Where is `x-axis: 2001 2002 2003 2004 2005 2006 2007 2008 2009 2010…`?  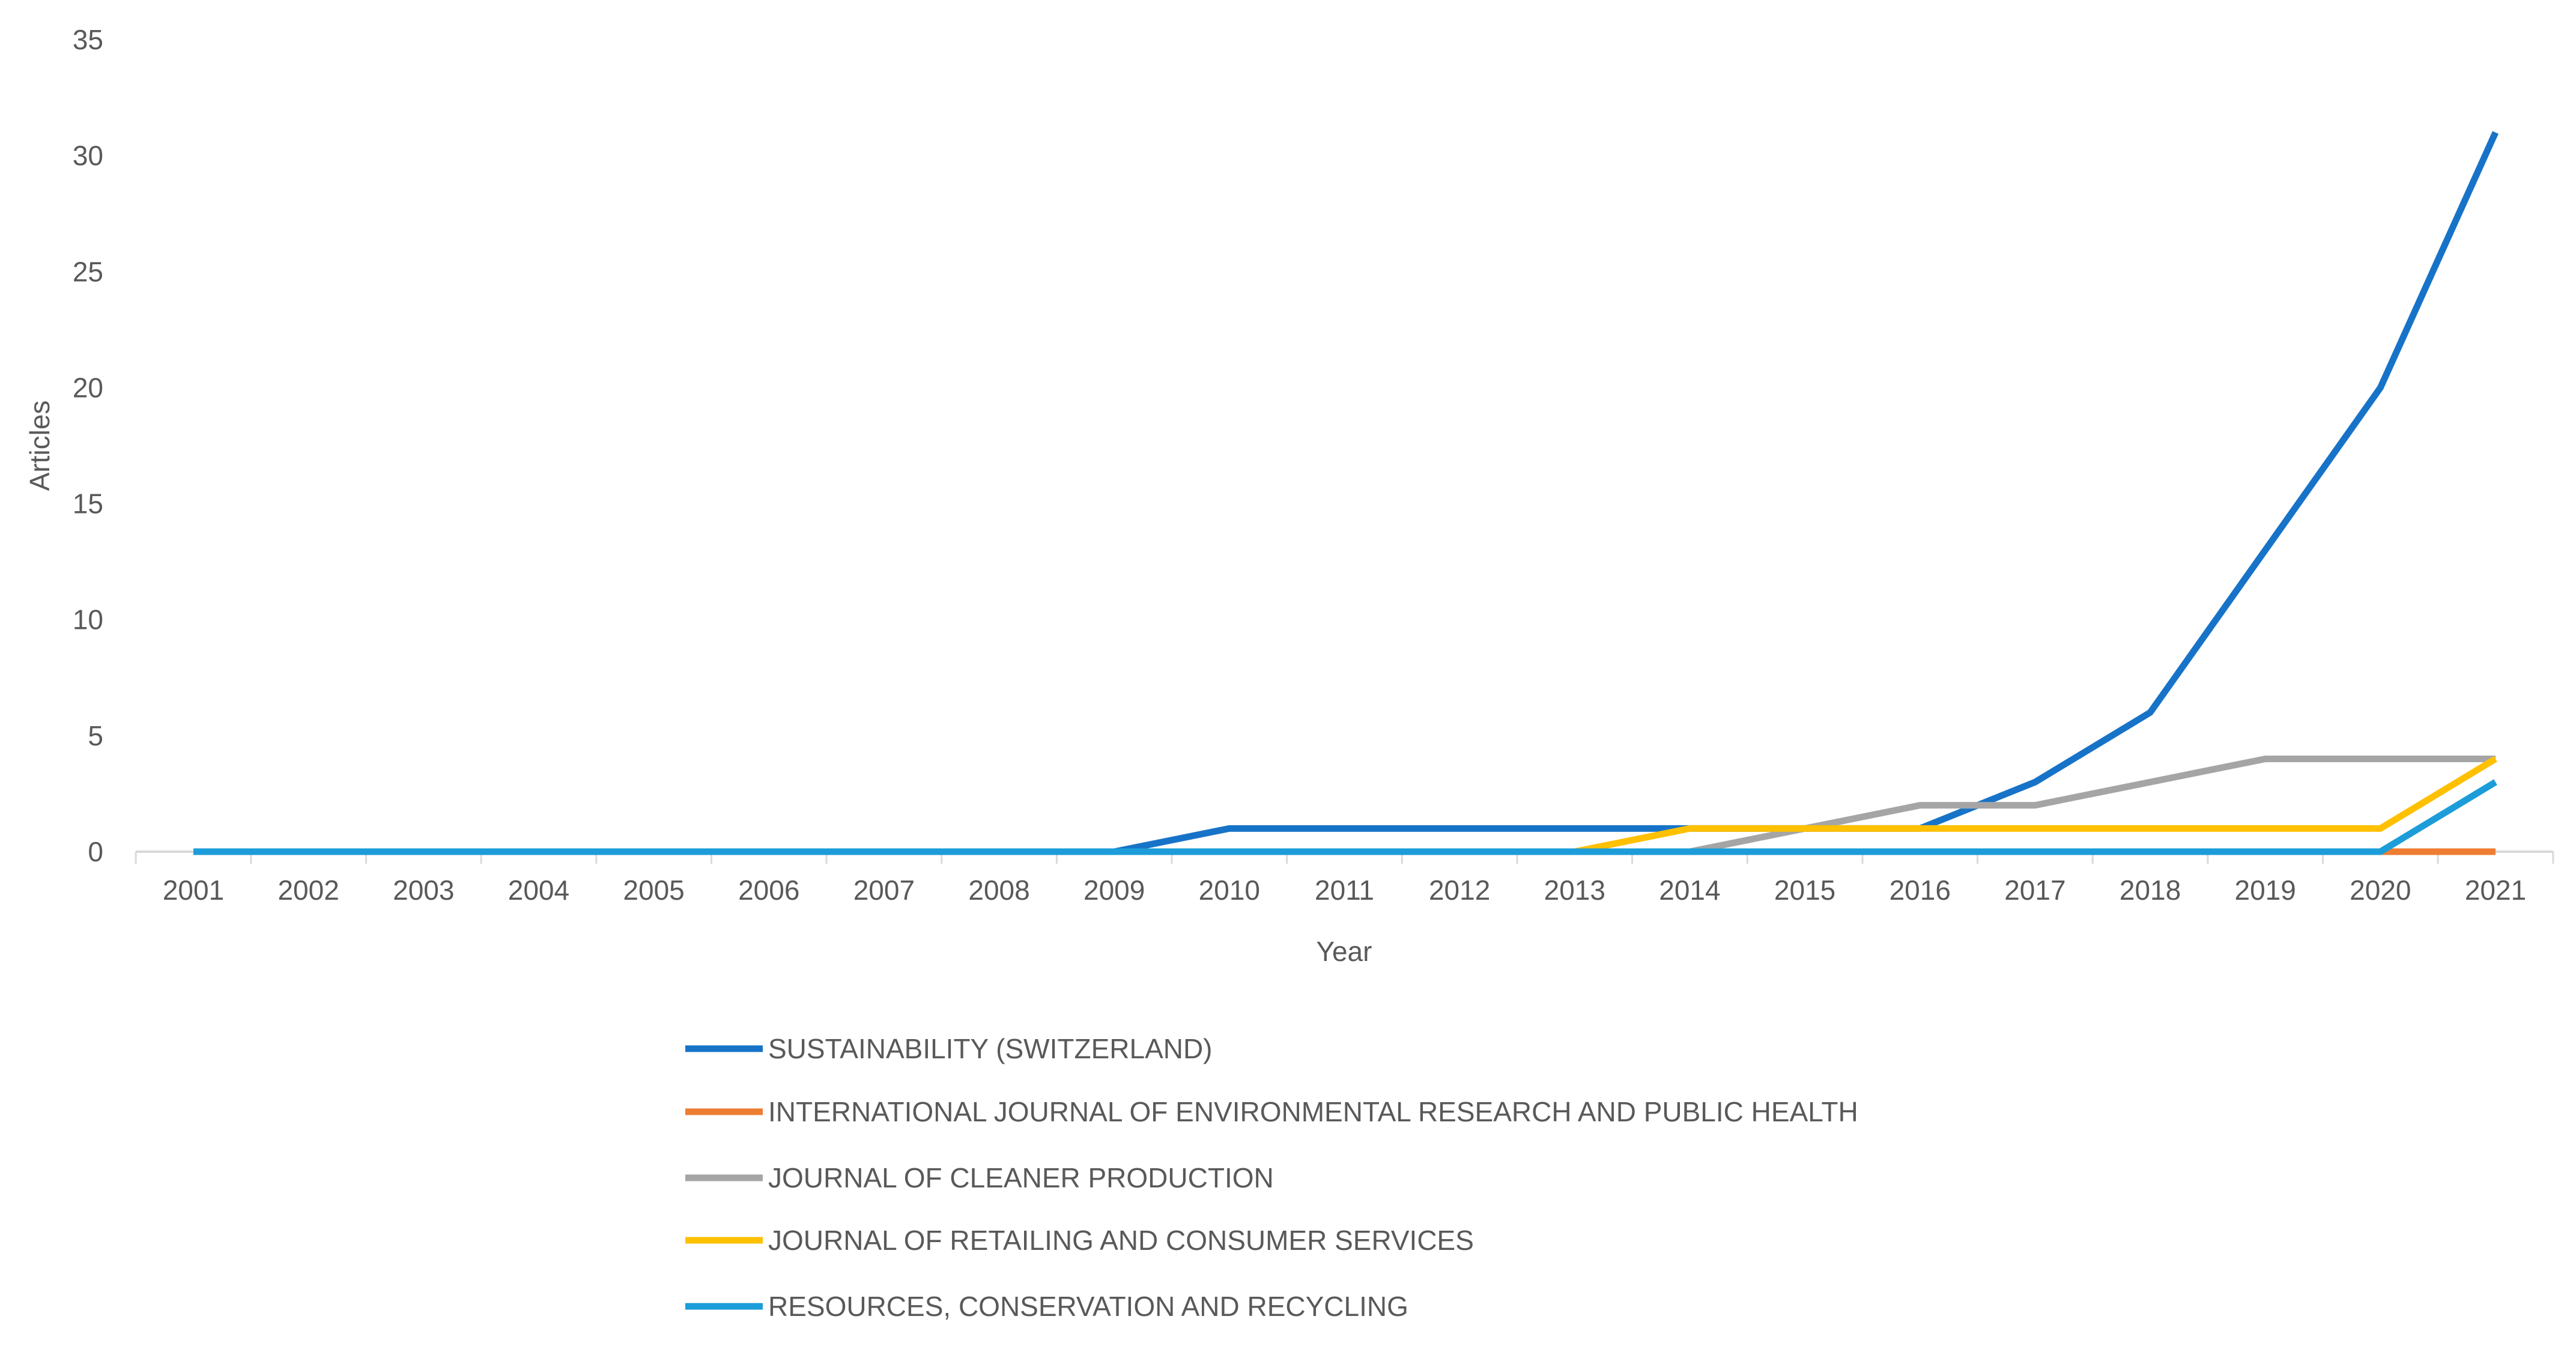
x-axis: 2001 2002 2003 2004 2005 2006 2007 2008 2009 2010… is located at coordinates (1344, 878).